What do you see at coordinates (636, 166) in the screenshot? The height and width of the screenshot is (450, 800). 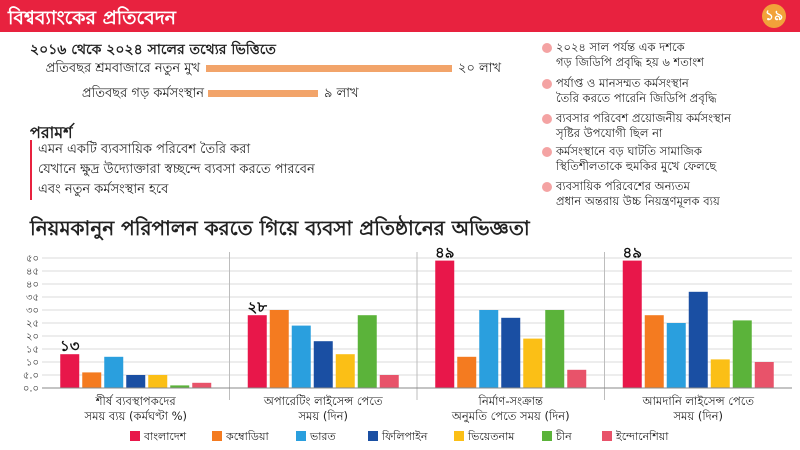 I see `finding-line: স্থিতিশীলতাকে হুমকির মুখে ফেলছে` at bounding box center [636, 166].